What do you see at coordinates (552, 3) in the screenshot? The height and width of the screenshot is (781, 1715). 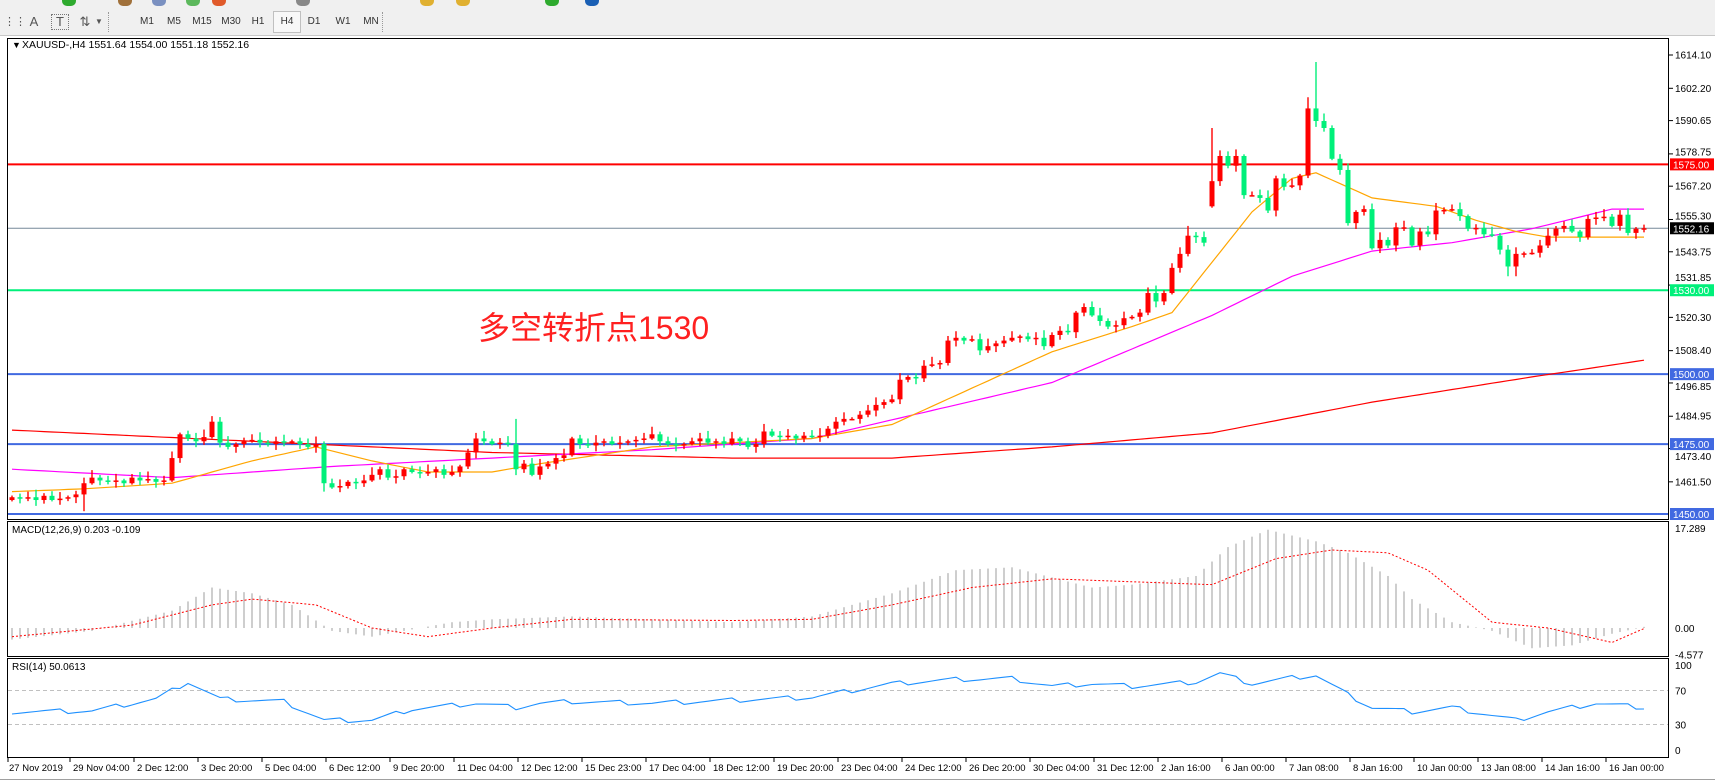 I see `zoom-in-icon` at bounding box center [552, 3].